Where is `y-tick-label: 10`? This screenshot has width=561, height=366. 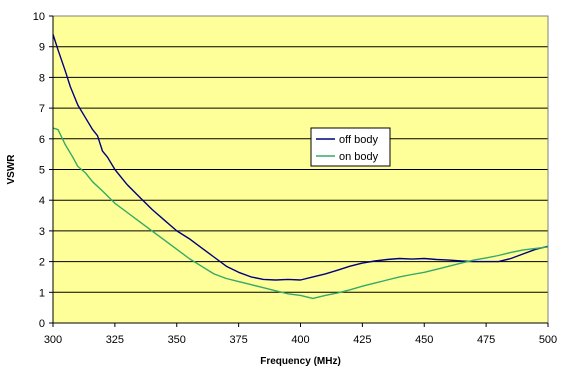 y-tick-label: 10 is located at coordinates (39, 17).